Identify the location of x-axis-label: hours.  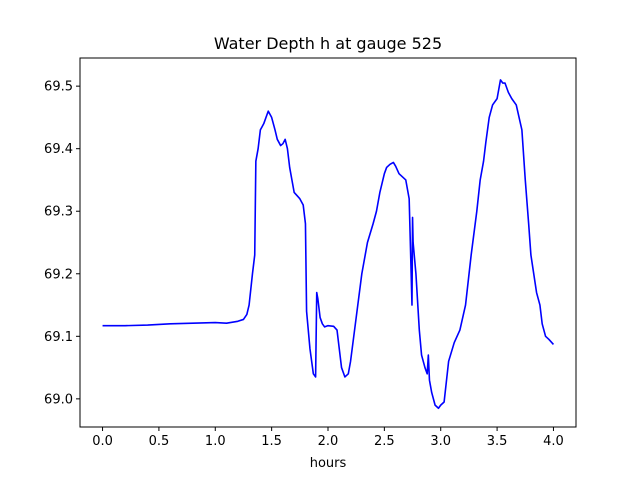
(328, 463).